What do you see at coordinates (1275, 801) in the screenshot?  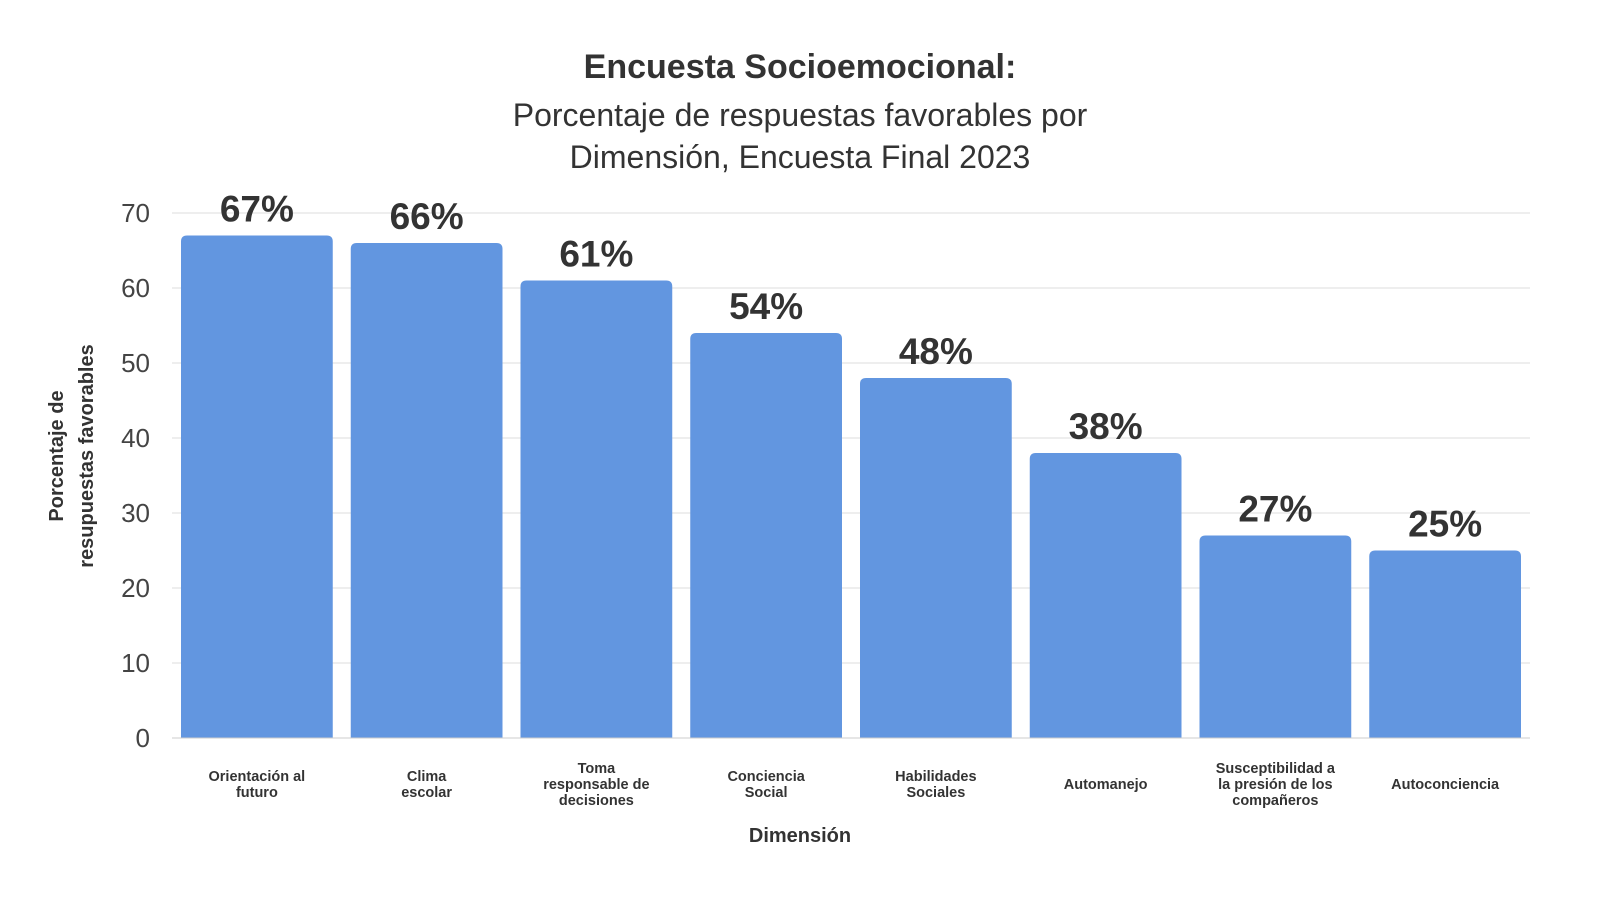 I see `x-tick-label: compañeros` at bounding box center [1275, 801].